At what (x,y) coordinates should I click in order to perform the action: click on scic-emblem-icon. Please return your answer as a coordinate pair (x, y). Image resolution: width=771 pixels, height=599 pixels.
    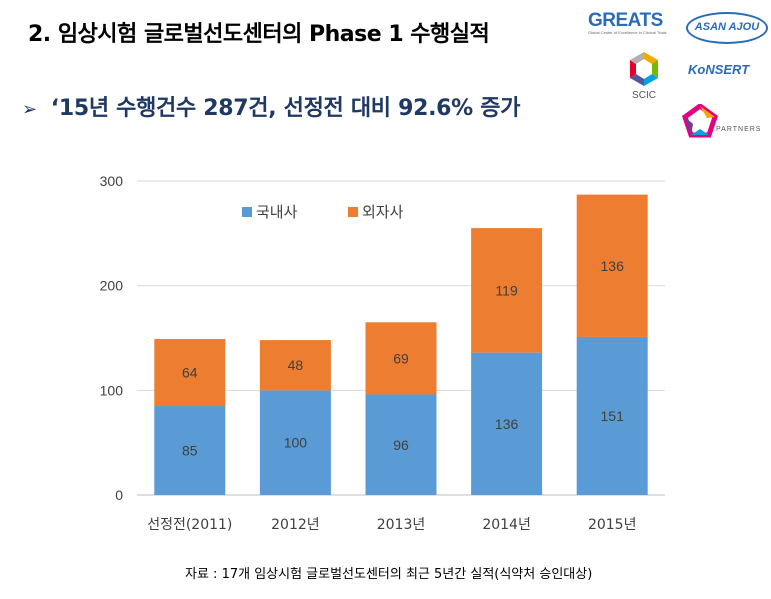
    Looking at the image, I should click on (644, 69).